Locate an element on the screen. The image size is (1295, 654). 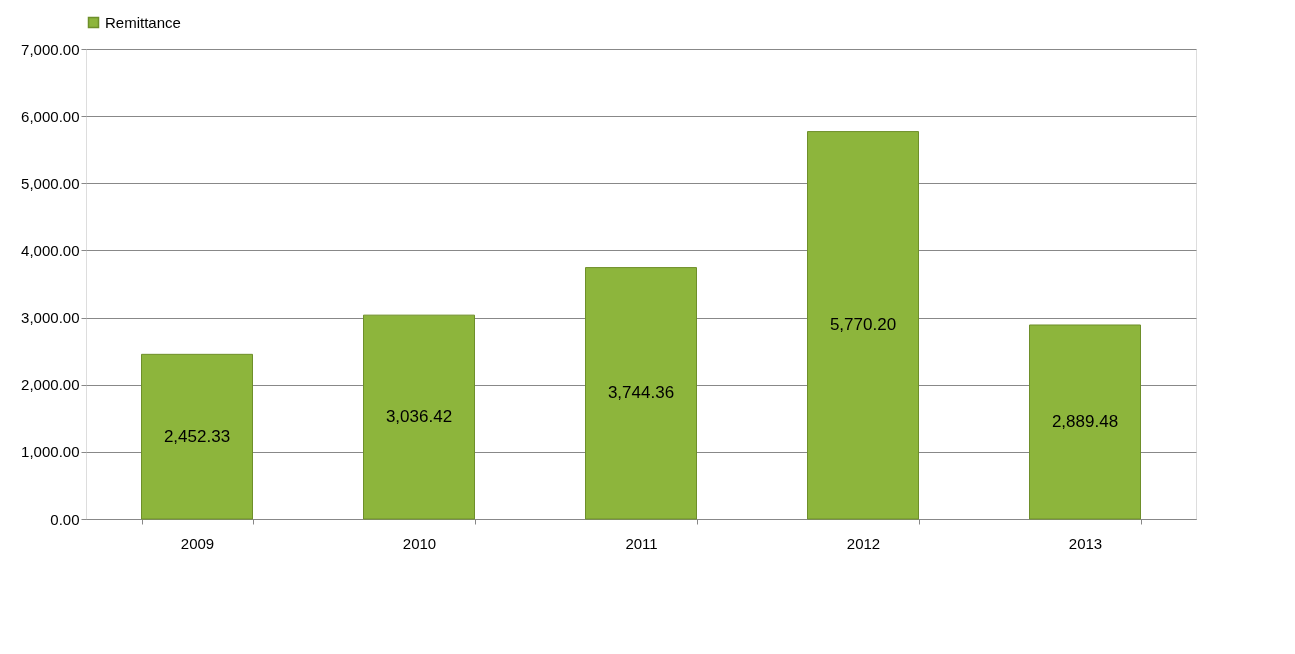
x-tick-label: 2012 is located at coordinates (863, 543).